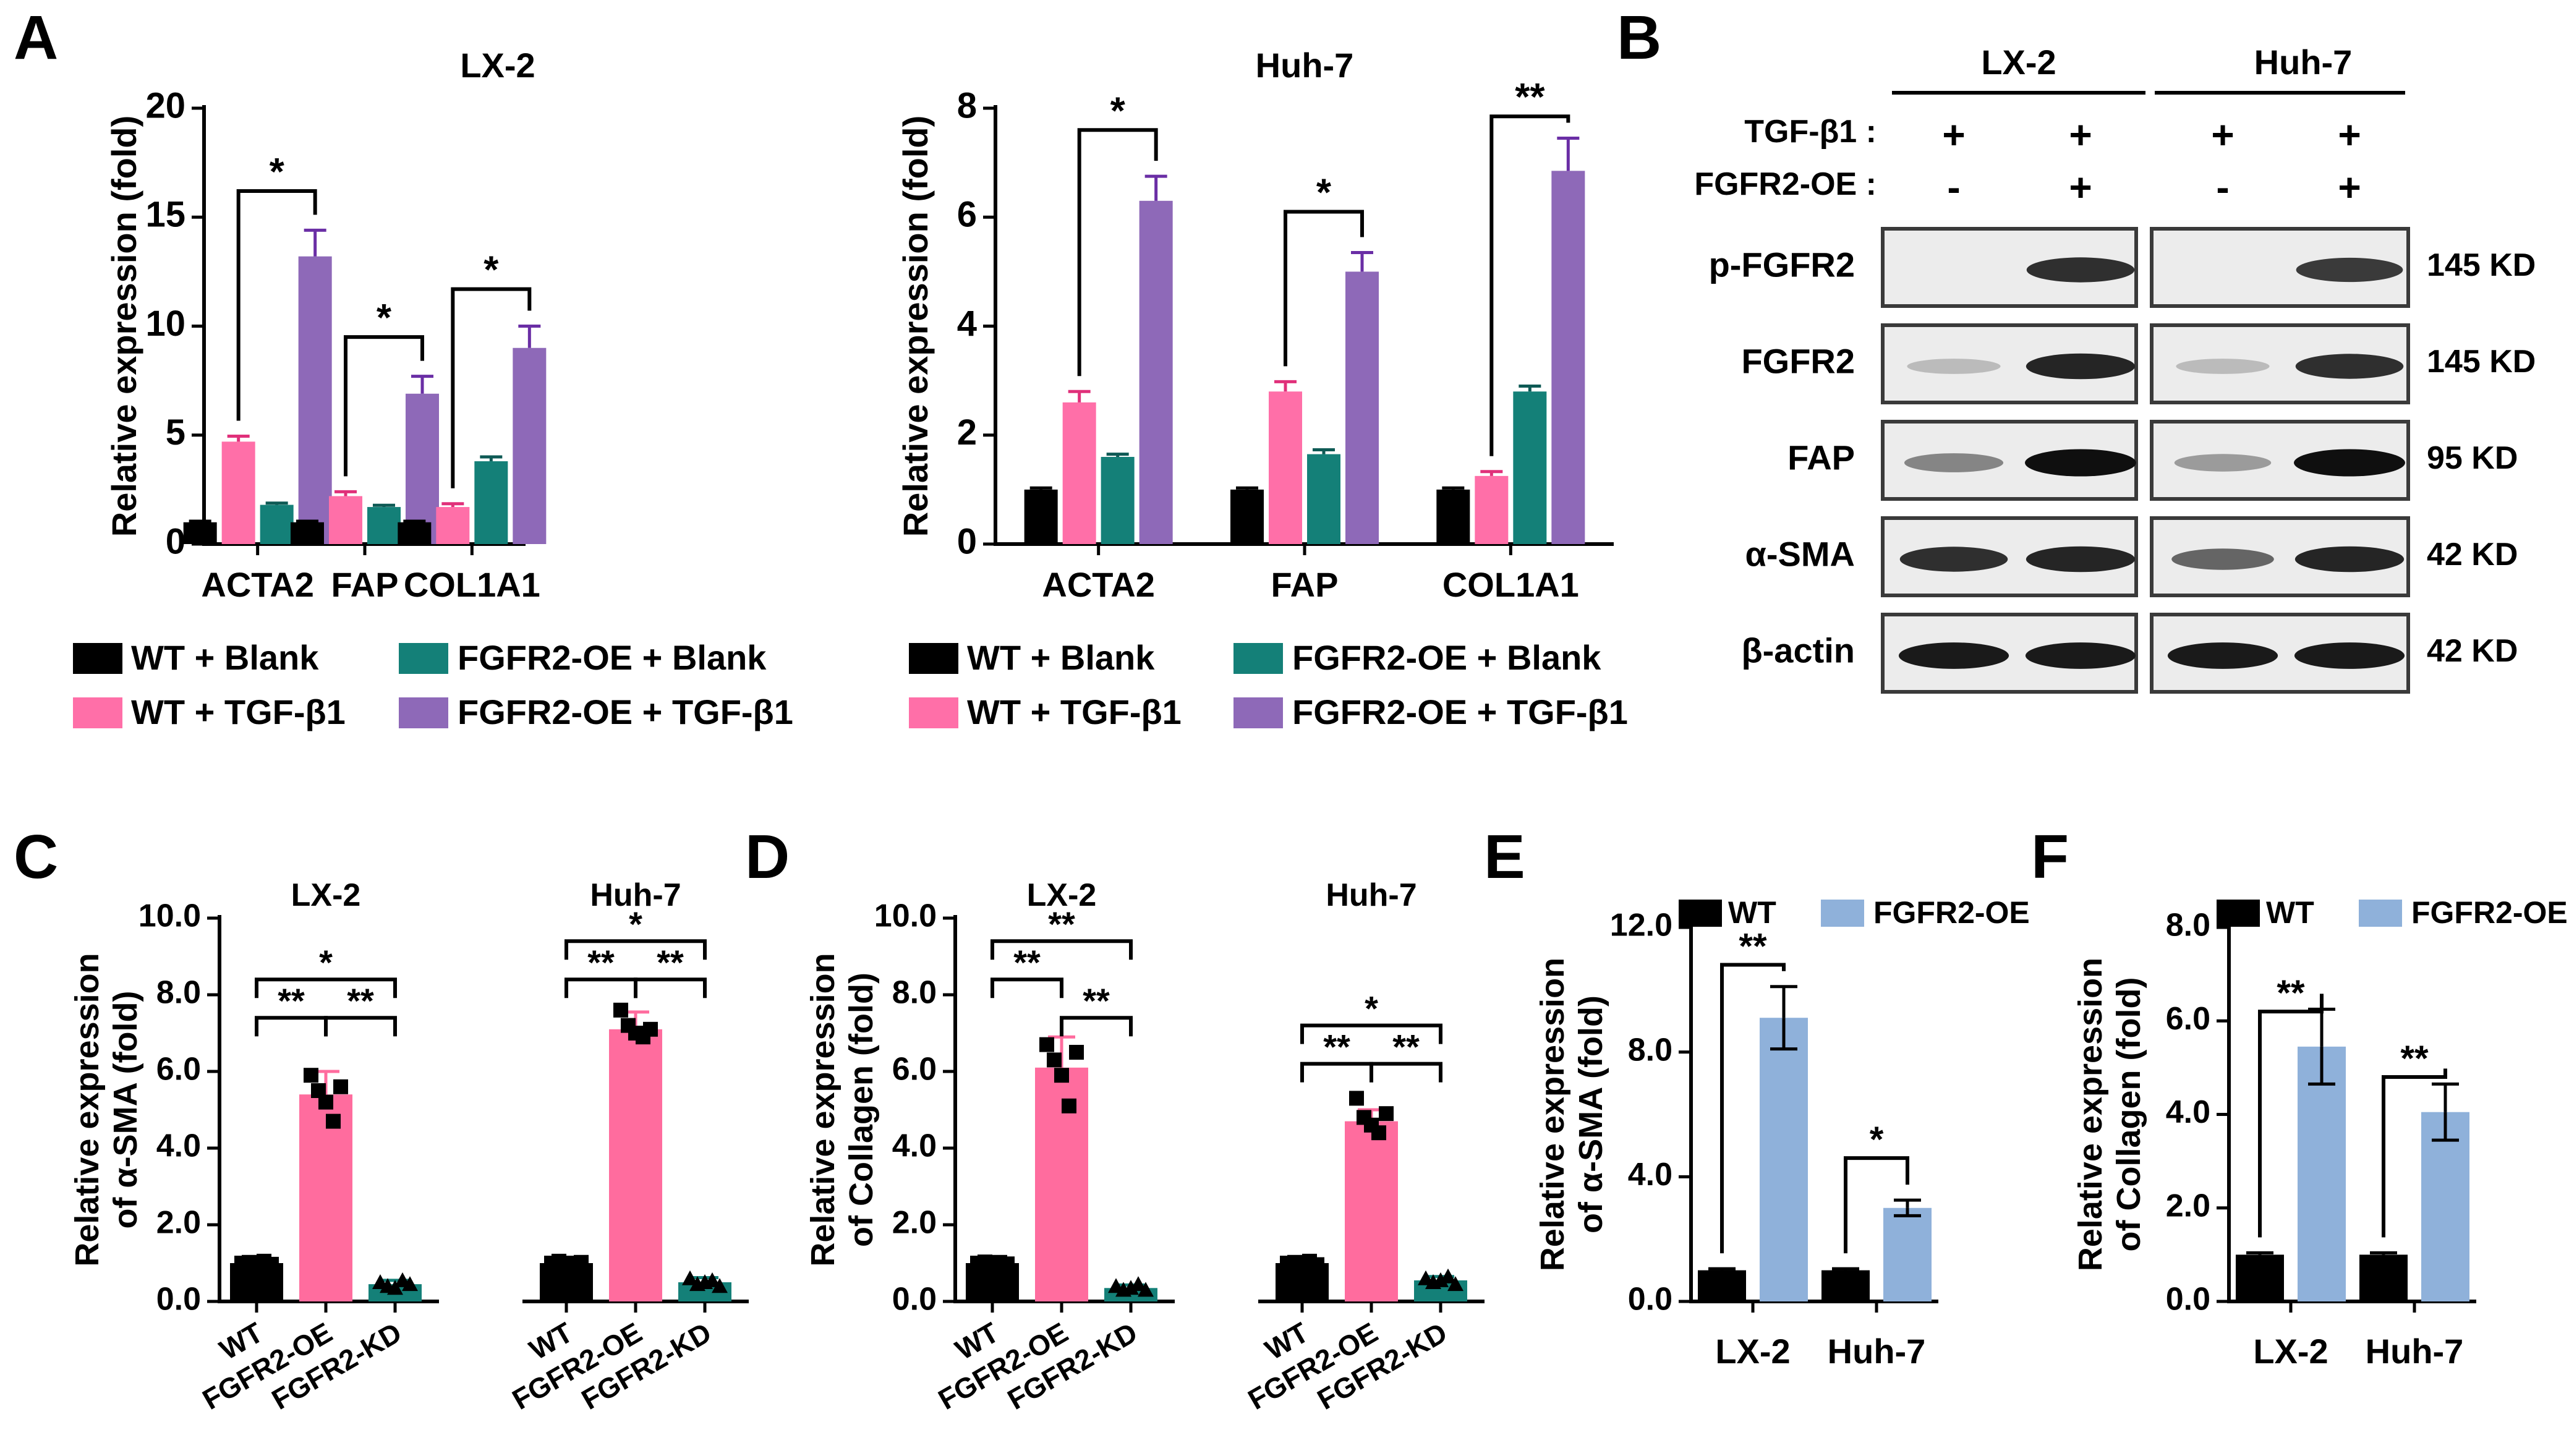  I want to click on y-tick-label: 4.0, so click(2188, 1112).